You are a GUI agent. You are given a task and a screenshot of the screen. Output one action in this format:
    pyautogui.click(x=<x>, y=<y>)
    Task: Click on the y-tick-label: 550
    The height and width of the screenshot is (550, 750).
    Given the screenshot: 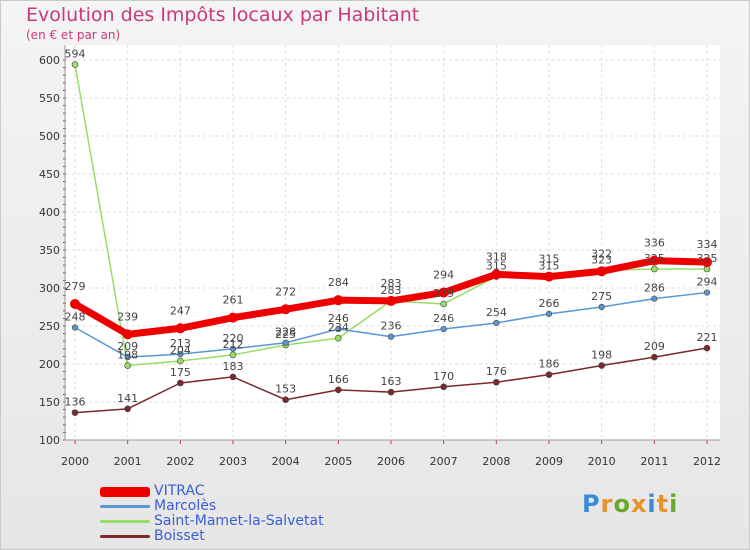 What is the action you would take?
    pyautogui.click(x=49, y=98)
    